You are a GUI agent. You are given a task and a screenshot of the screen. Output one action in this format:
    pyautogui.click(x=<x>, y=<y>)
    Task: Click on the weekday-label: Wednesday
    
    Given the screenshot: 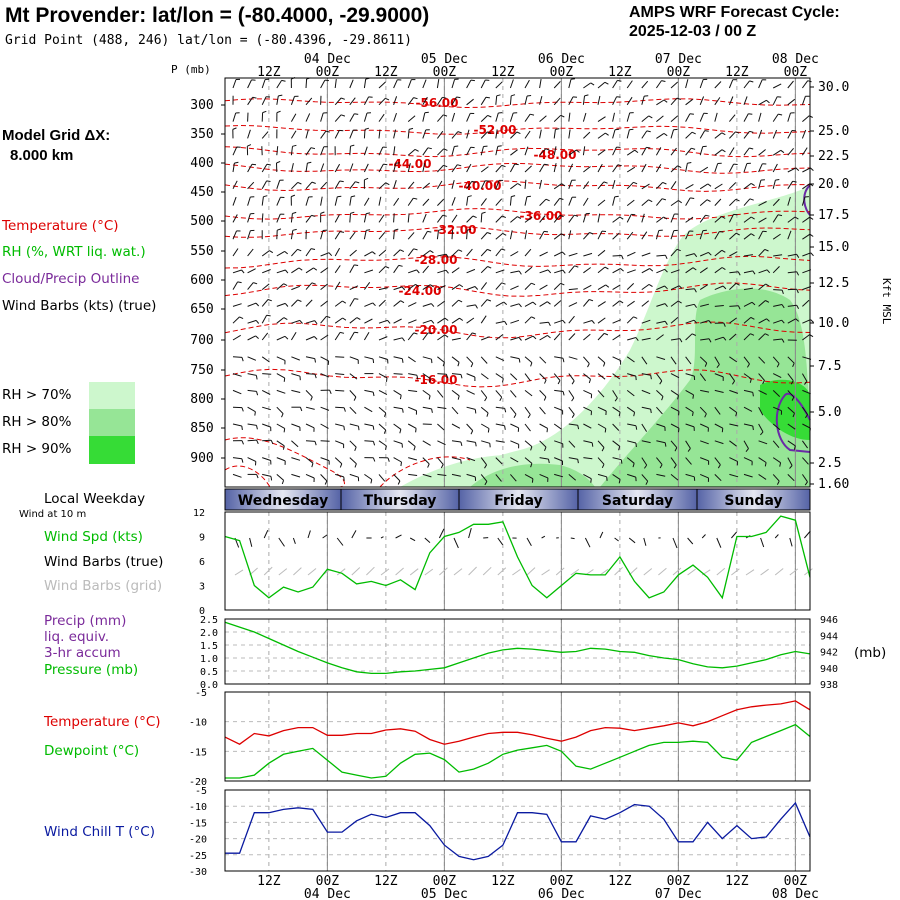 What is the action you would take?
    pyautogui.click(x=283, y=501)
    